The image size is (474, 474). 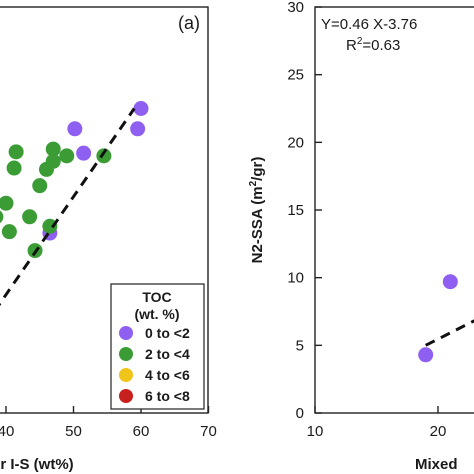 I want to click on legend: TOC (wt. %) 0 to <2 2 to <4 4 to <6 6 to <8, so click(x=157, y=346).